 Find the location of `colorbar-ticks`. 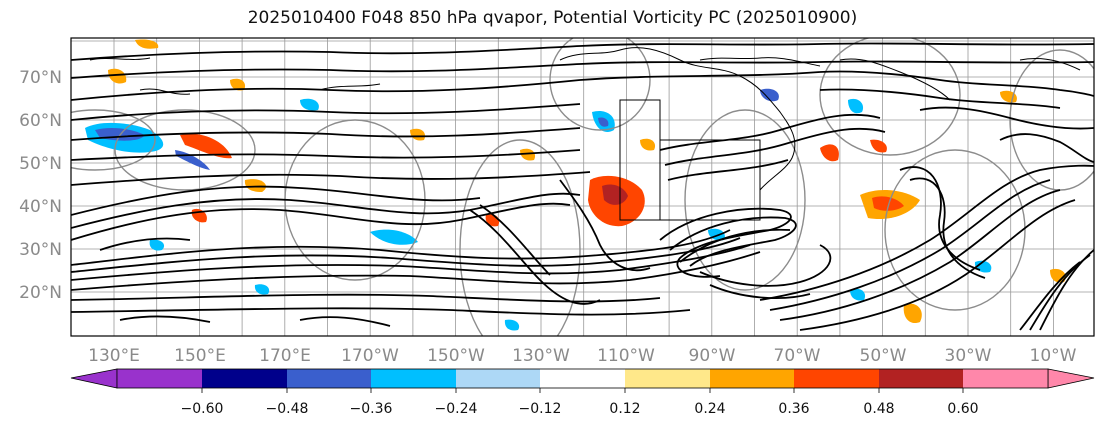

colorbar-ticks is located at coordinates (582, 390).